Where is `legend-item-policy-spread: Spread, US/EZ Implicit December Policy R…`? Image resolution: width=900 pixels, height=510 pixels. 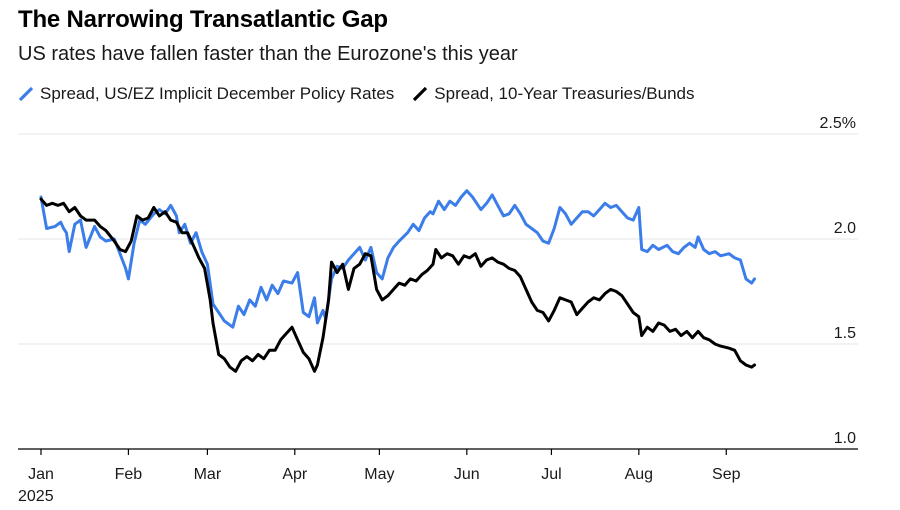
legend-item-policy-spread: Spread, US/EZ Implicit December Policy R… is located at coordinates (206, 94).